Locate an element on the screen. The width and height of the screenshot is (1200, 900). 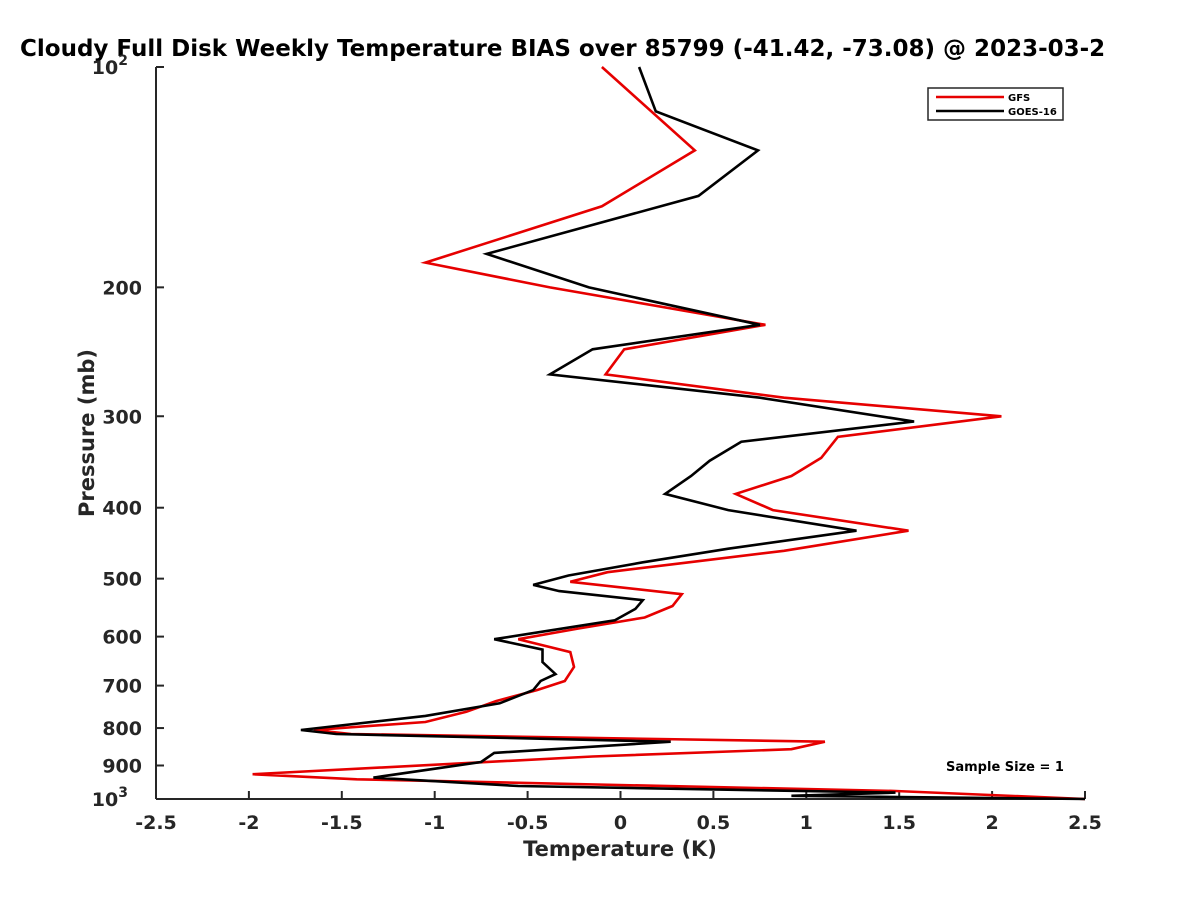
x-tick-label: 2 is located at coordinates (991, 823).